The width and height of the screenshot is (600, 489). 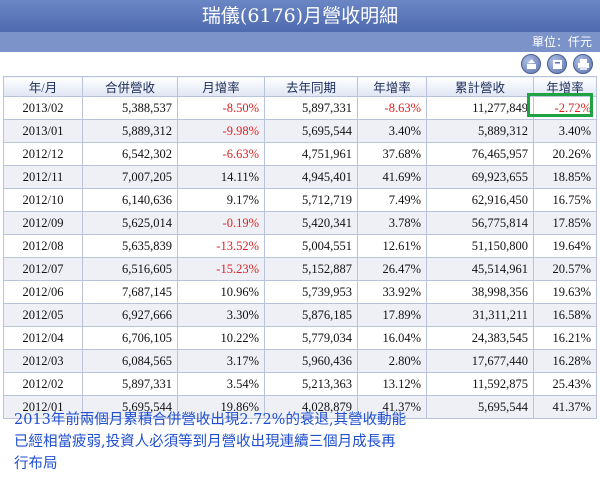 I want to click on caption-line: 2013年前兩個月累積合併營收出現2.72%的衰退,其營收動能, so click(x=210, y=420).